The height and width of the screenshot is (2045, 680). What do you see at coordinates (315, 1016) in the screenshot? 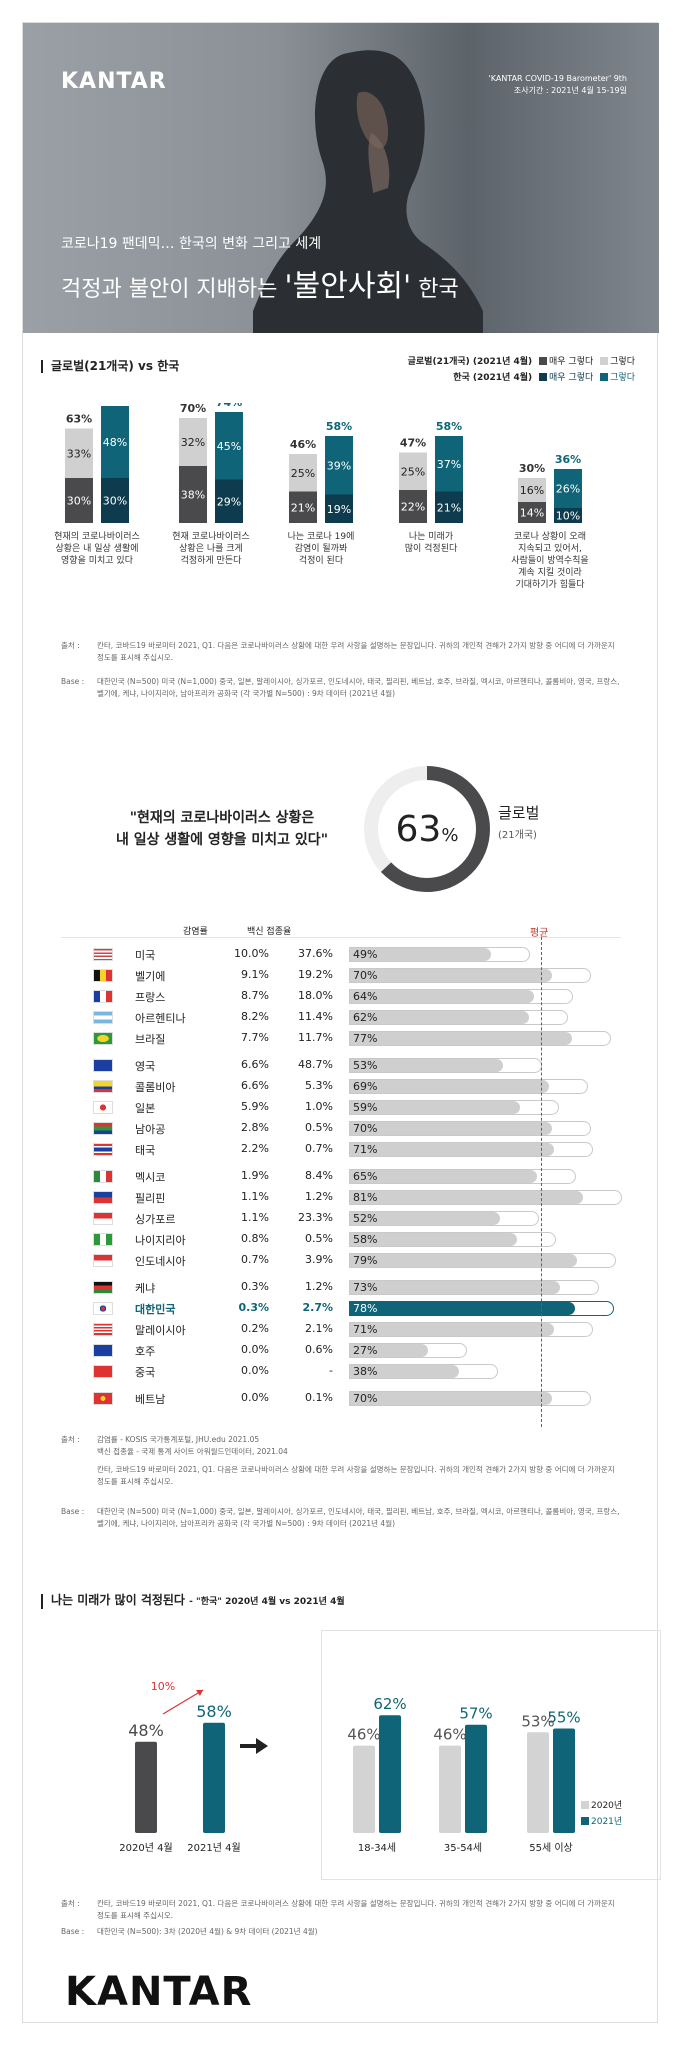
I see `vaccine-rate: 11.4%` at bounding box center [315, 1016].